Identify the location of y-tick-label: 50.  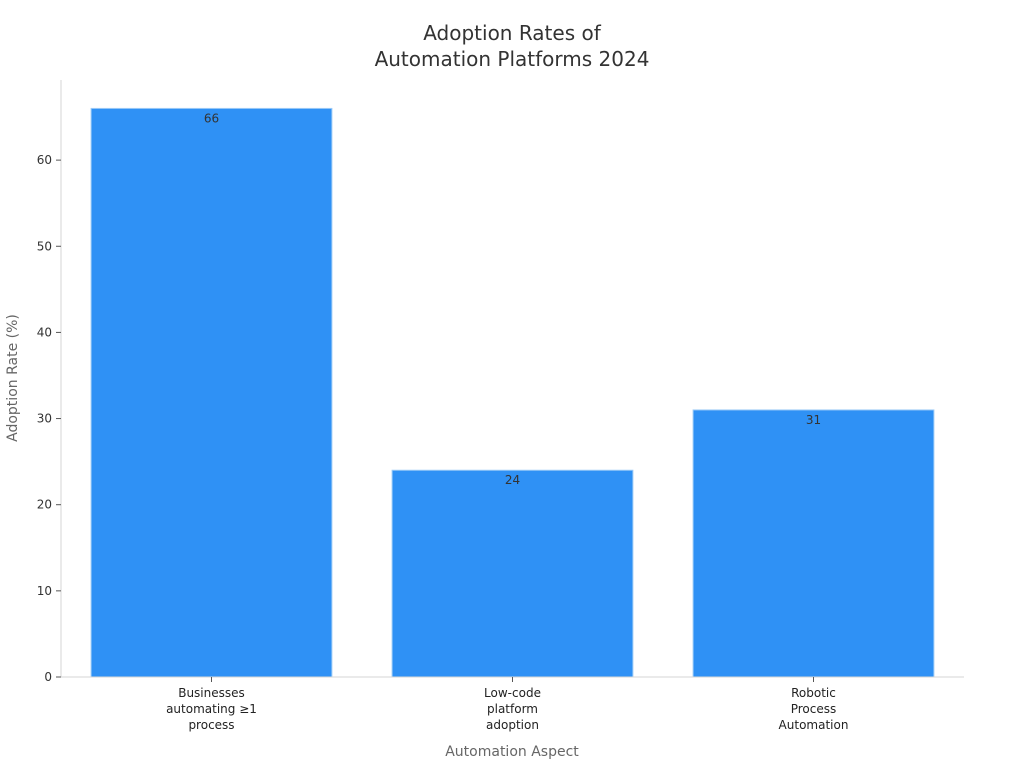
(44, 246).